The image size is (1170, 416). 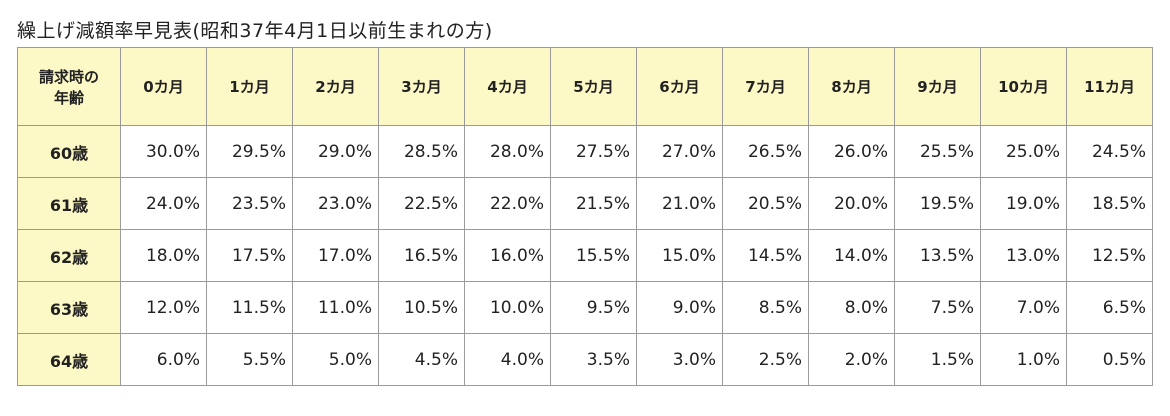 I want to click on rate-cell: 10.0%, so click(x=507, y=307).